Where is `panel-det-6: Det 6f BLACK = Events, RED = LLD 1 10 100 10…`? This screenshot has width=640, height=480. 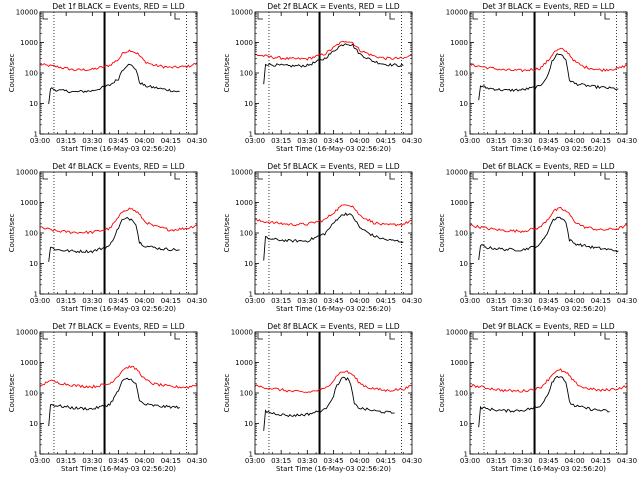
panel-det-6: Det 6f BLACK = Events, RED = LLD 1 10 100 10… is located at coordinates (537, 237).